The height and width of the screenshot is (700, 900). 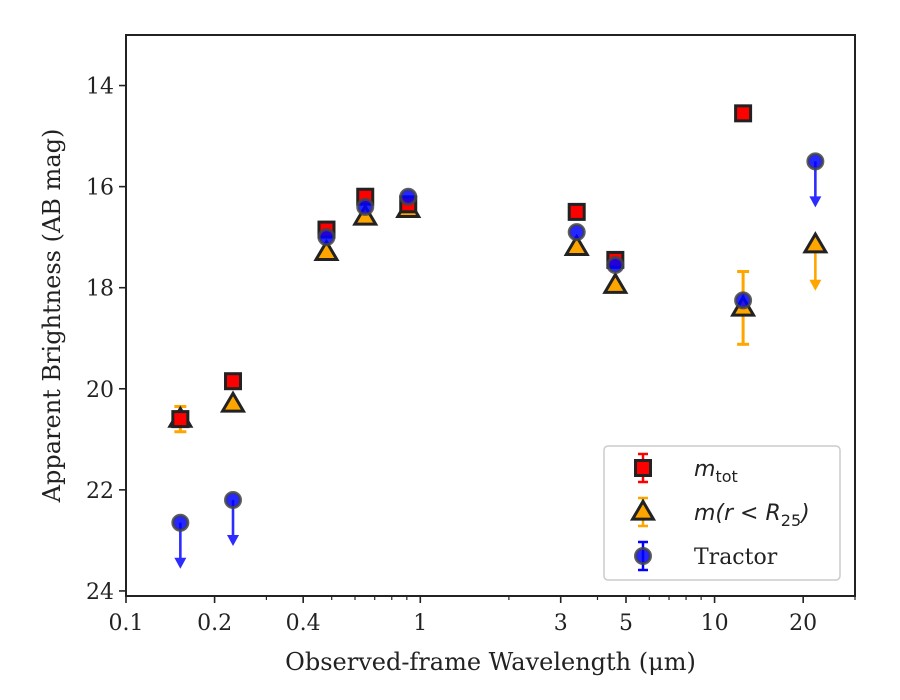 I want to click on legend-entry-tractor: Tractor, so click(x=706, y=556).